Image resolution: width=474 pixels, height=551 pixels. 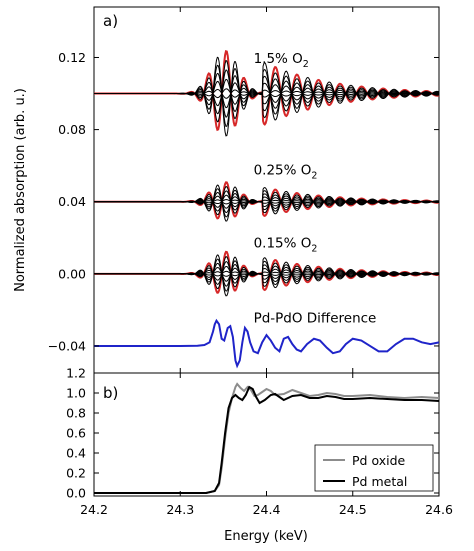 I want to click on panel-b-y-tick-label: 0.4, so click(x=76, y=453).